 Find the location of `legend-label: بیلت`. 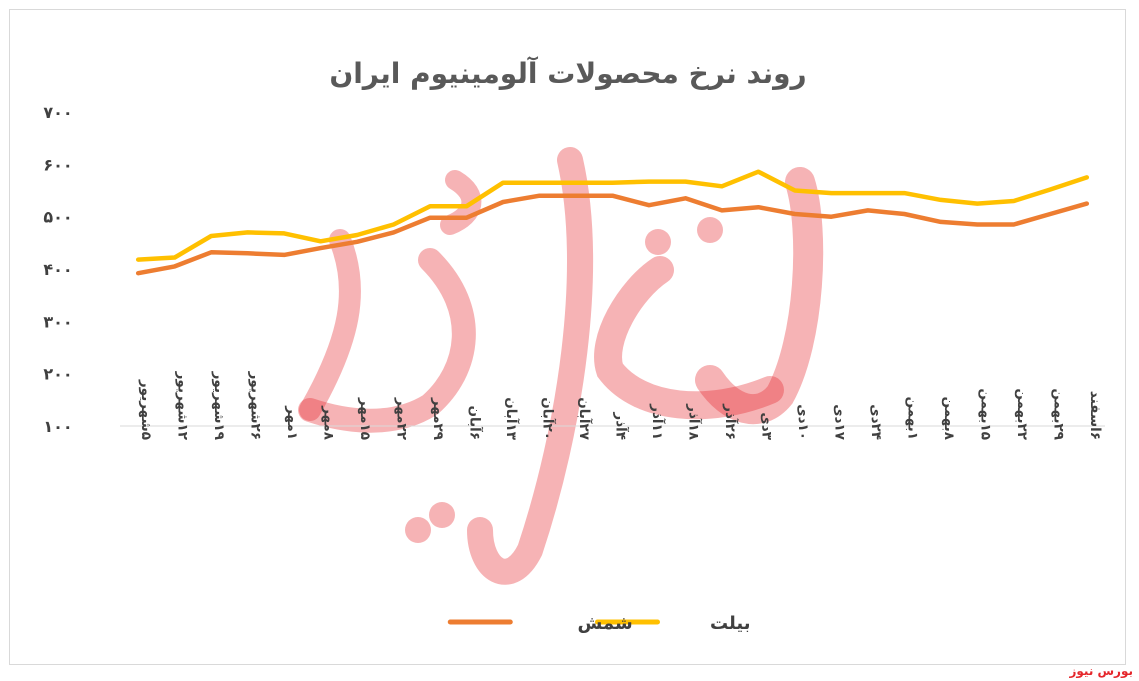

legend-label: بیلت is located at coordinates (730, 623).